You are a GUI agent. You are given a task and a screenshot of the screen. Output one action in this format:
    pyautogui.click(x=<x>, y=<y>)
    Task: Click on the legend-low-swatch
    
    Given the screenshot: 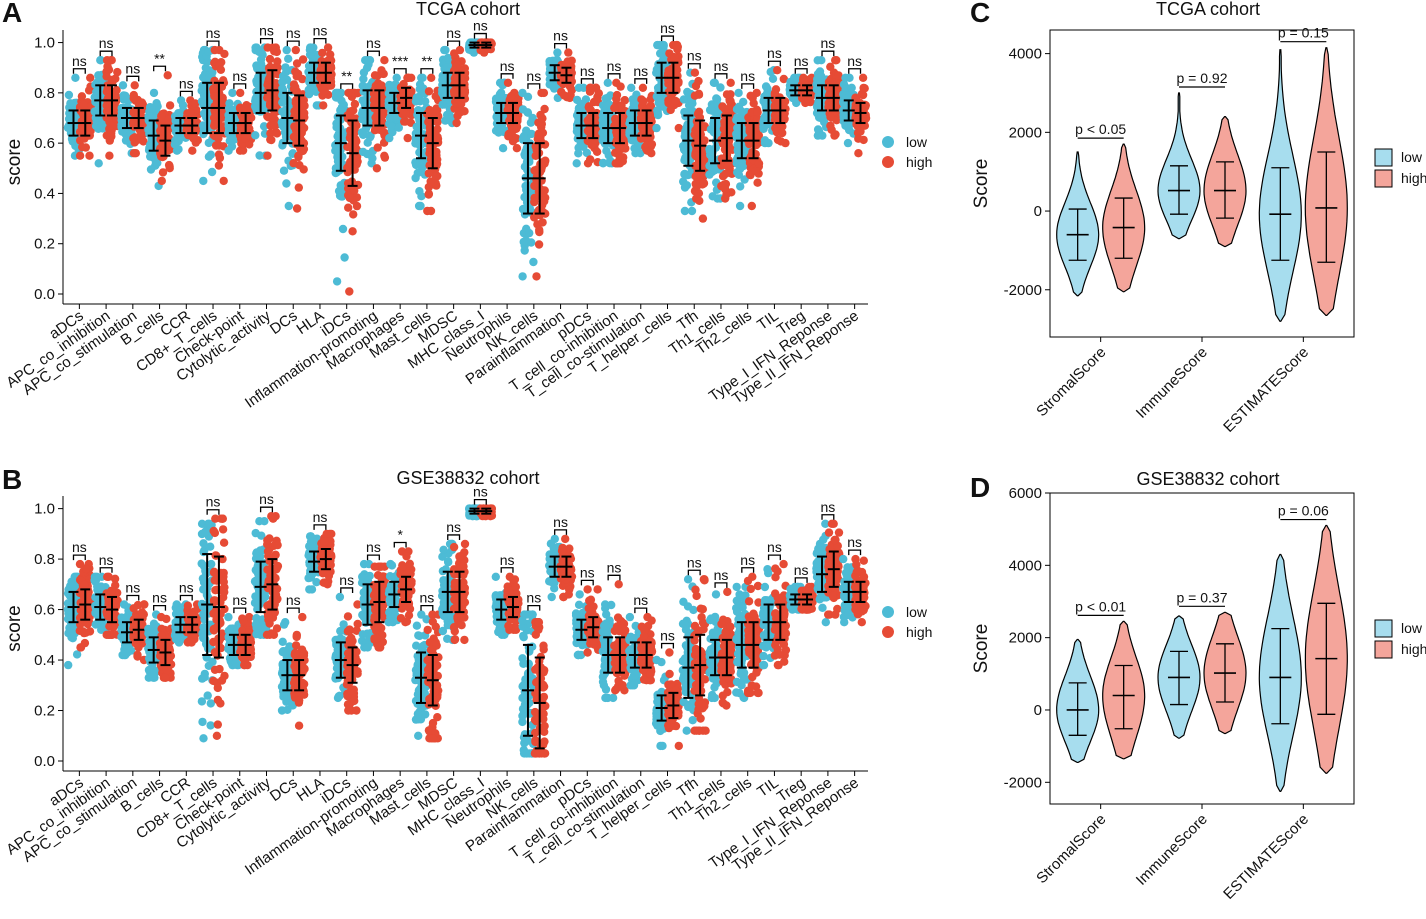 What is the action you would take?
    pyautogui.click(x=888, y=142)
    